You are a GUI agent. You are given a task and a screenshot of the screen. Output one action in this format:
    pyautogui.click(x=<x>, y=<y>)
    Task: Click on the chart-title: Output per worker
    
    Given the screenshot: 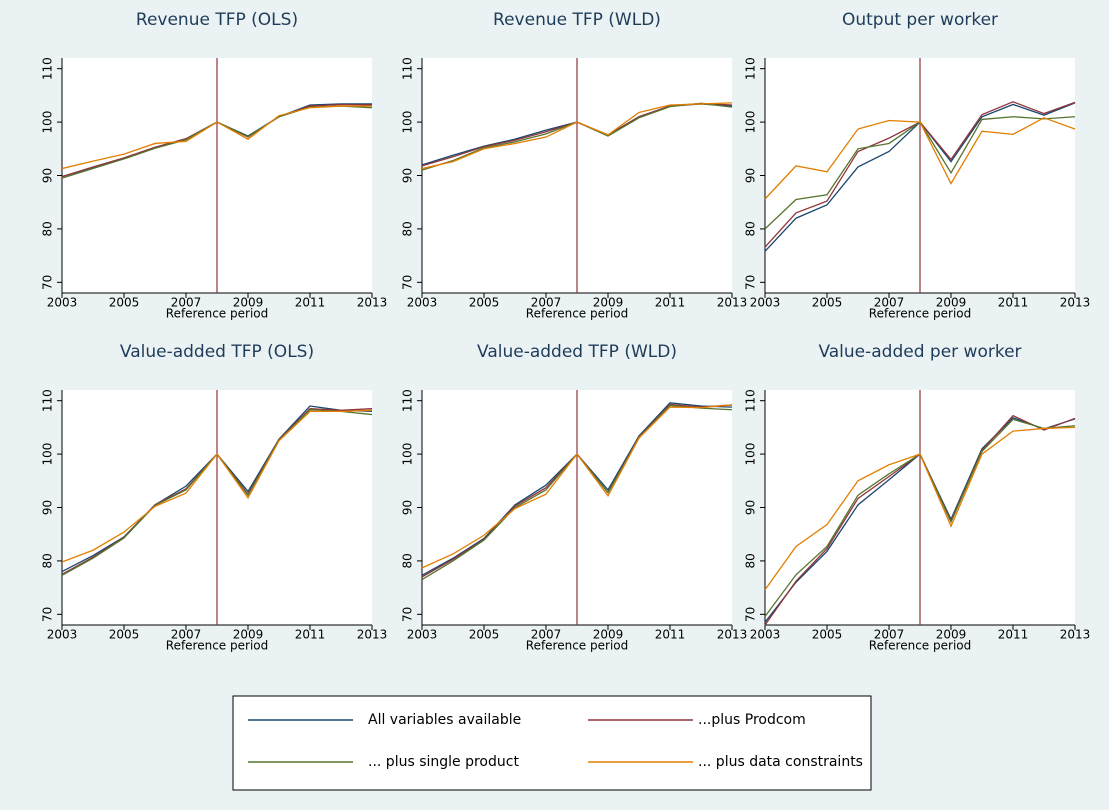 What is the action you would take?
    pyautogui.click(x=920, y=20)
    